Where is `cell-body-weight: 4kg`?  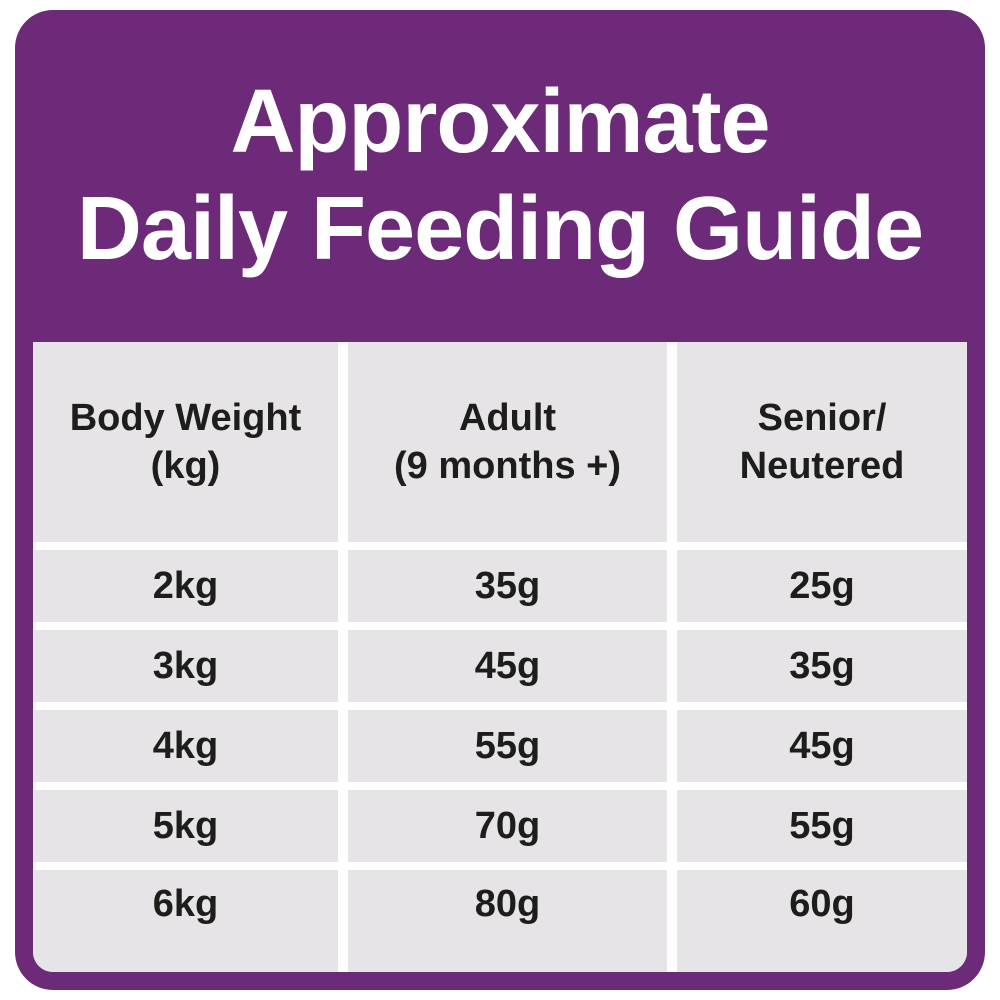 cell-body-weight: 4kg is located at coordinates (185, 746).